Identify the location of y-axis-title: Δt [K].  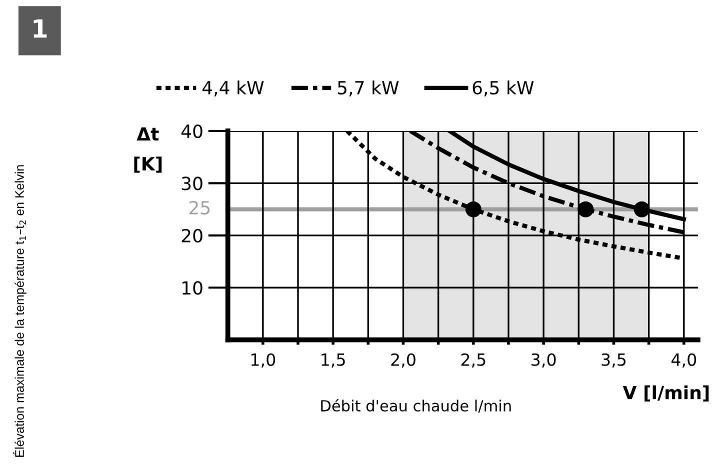
(148, 150).